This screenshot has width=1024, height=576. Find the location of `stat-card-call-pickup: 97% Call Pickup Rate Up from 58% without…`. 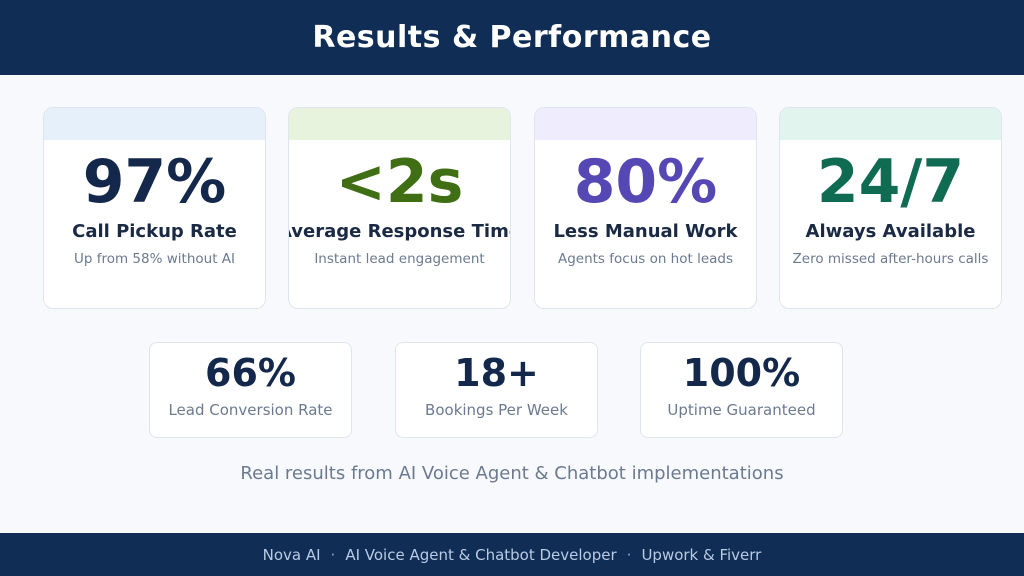

stat-card-call-pickup: 97% Call Pickup Rate Up from 58% without… is located at coordinates (154, 208).